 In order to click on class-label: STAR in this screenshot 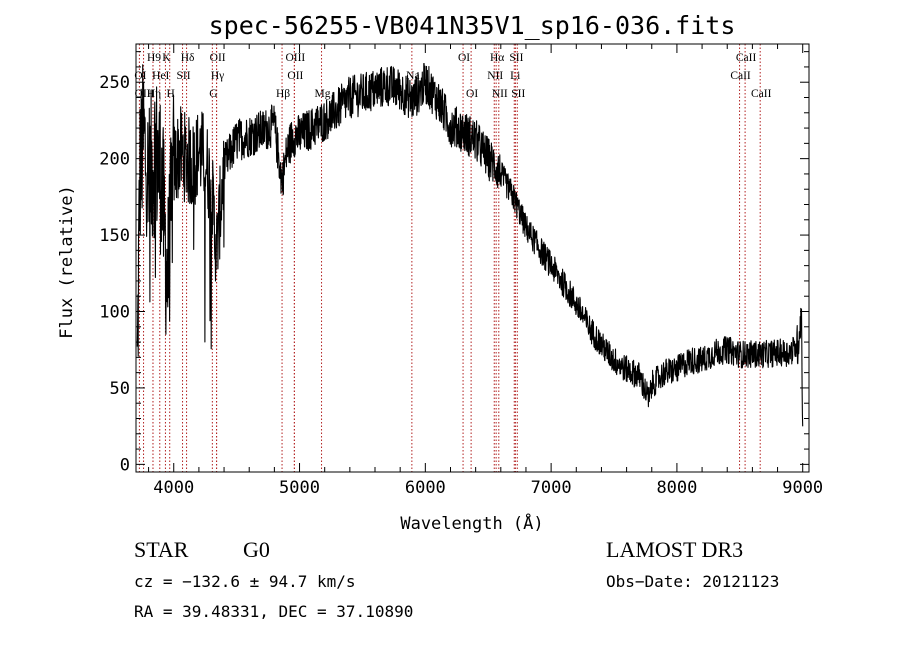, I will do `click(161, 549)`.